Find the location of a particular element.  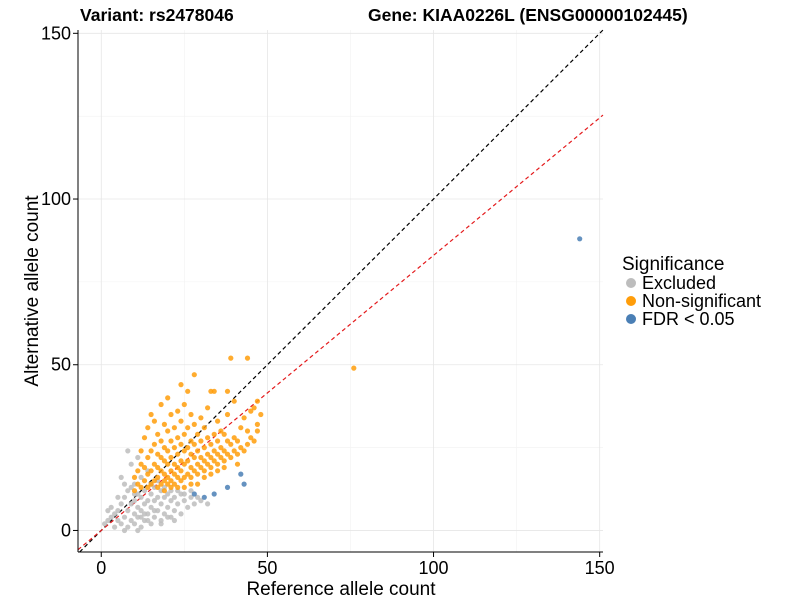

y-tick-label: 100 is located at coordinates (56, 199).